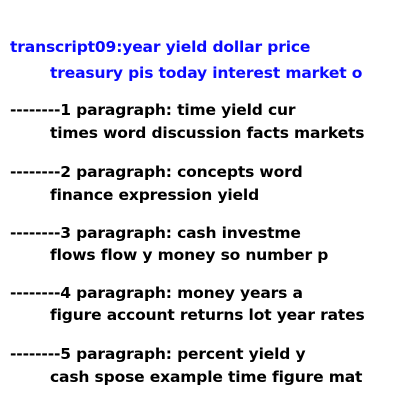 This screenshot has height=400, width=400. What do you see at coordinates (206, 73) in the screenshot?
I see `transcript-subtitle: treasury pis today interest market o` at bounding box center [206, 73].